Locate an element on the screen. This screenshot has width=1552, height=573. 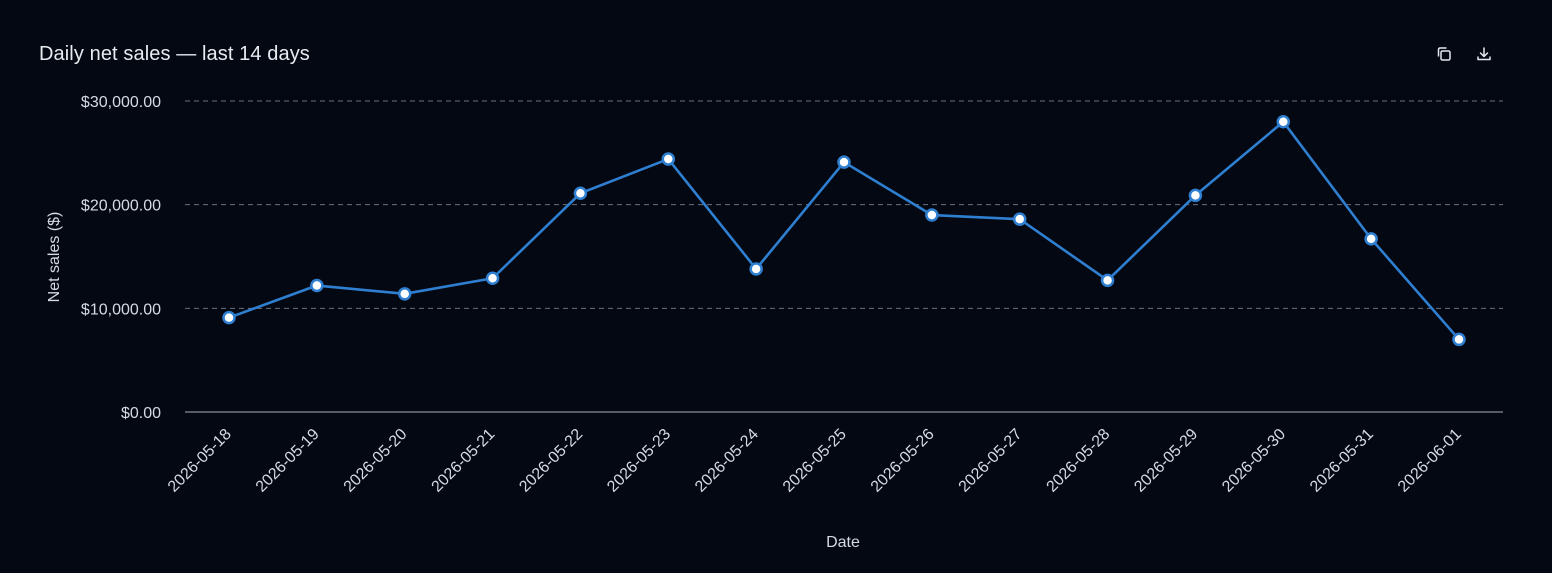
x-tick-label: 2026-05-31 is located at coordinates (1342, 461).